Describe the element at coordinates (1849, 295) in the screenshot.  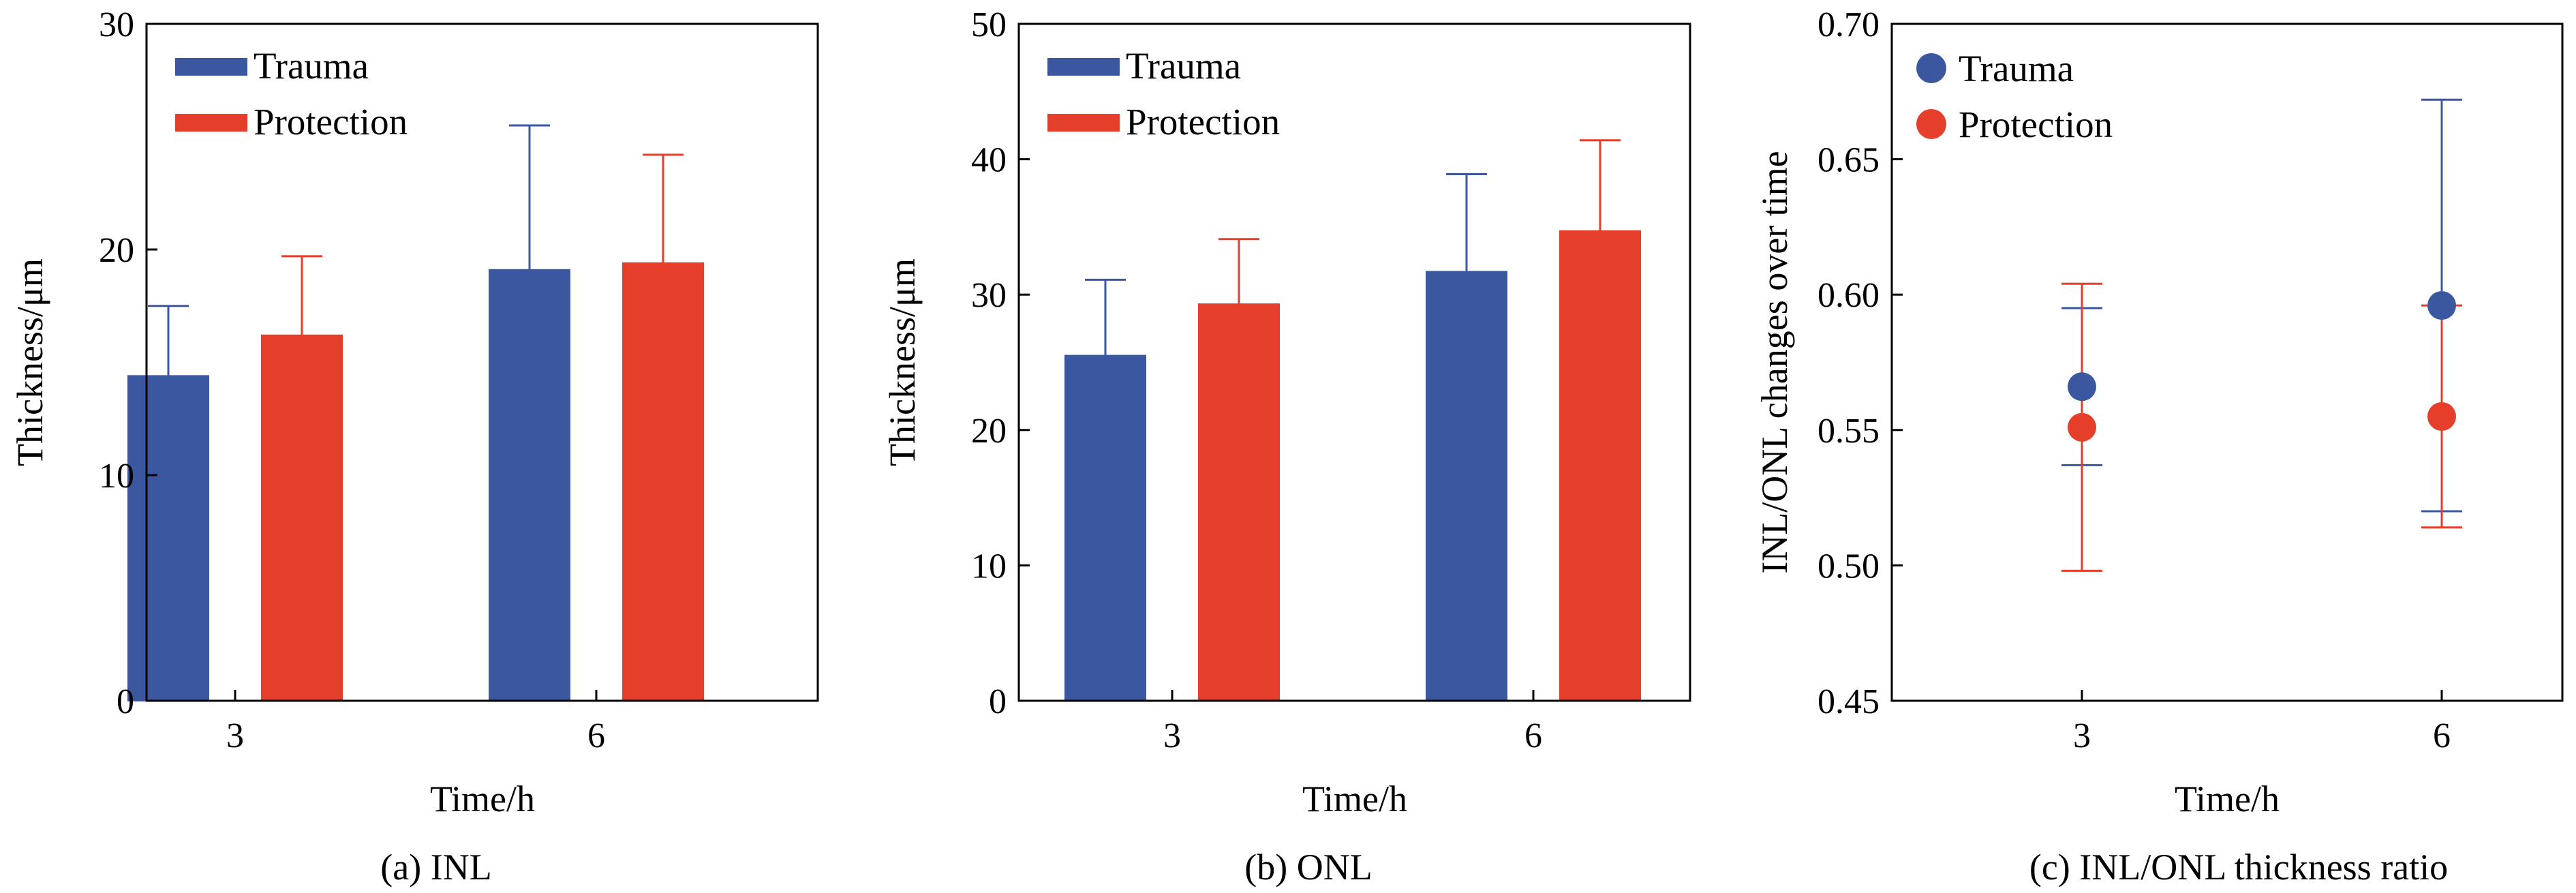
I see `y-tick-label: 0.60` at that location.